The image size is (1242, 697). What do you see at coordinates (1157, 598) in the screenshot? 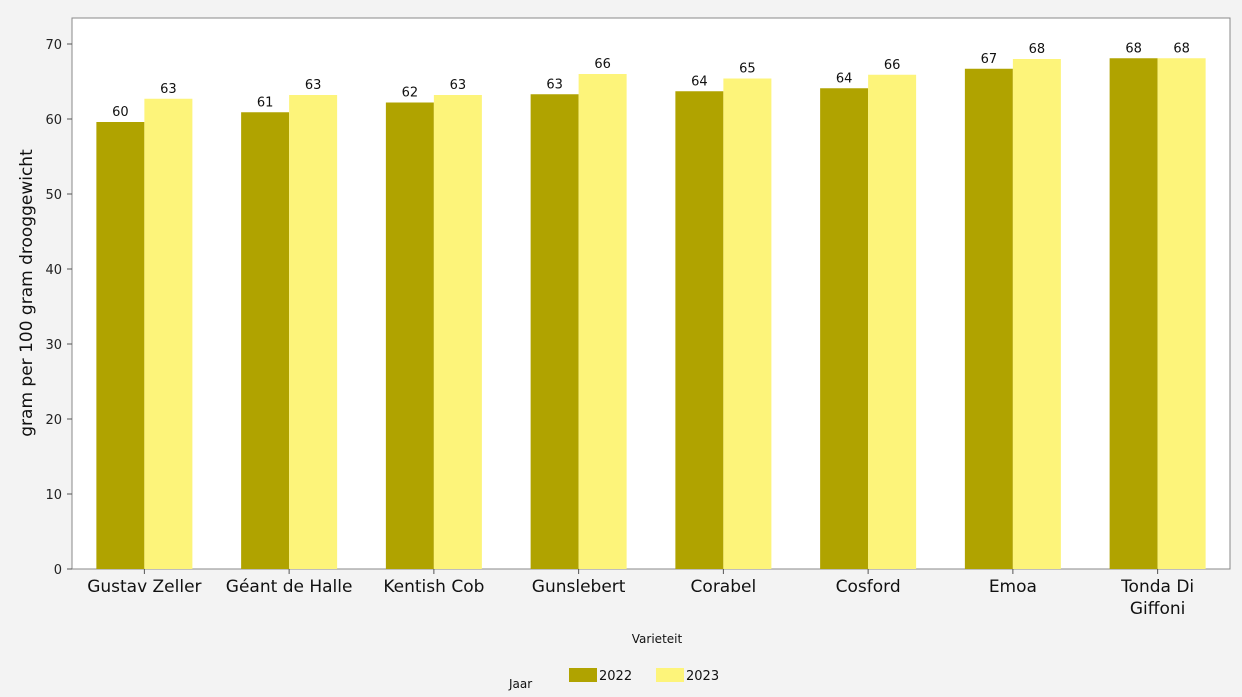
I see `x-tick-label: Tonda Di Giffoni` at bounding box center [1157, 598].